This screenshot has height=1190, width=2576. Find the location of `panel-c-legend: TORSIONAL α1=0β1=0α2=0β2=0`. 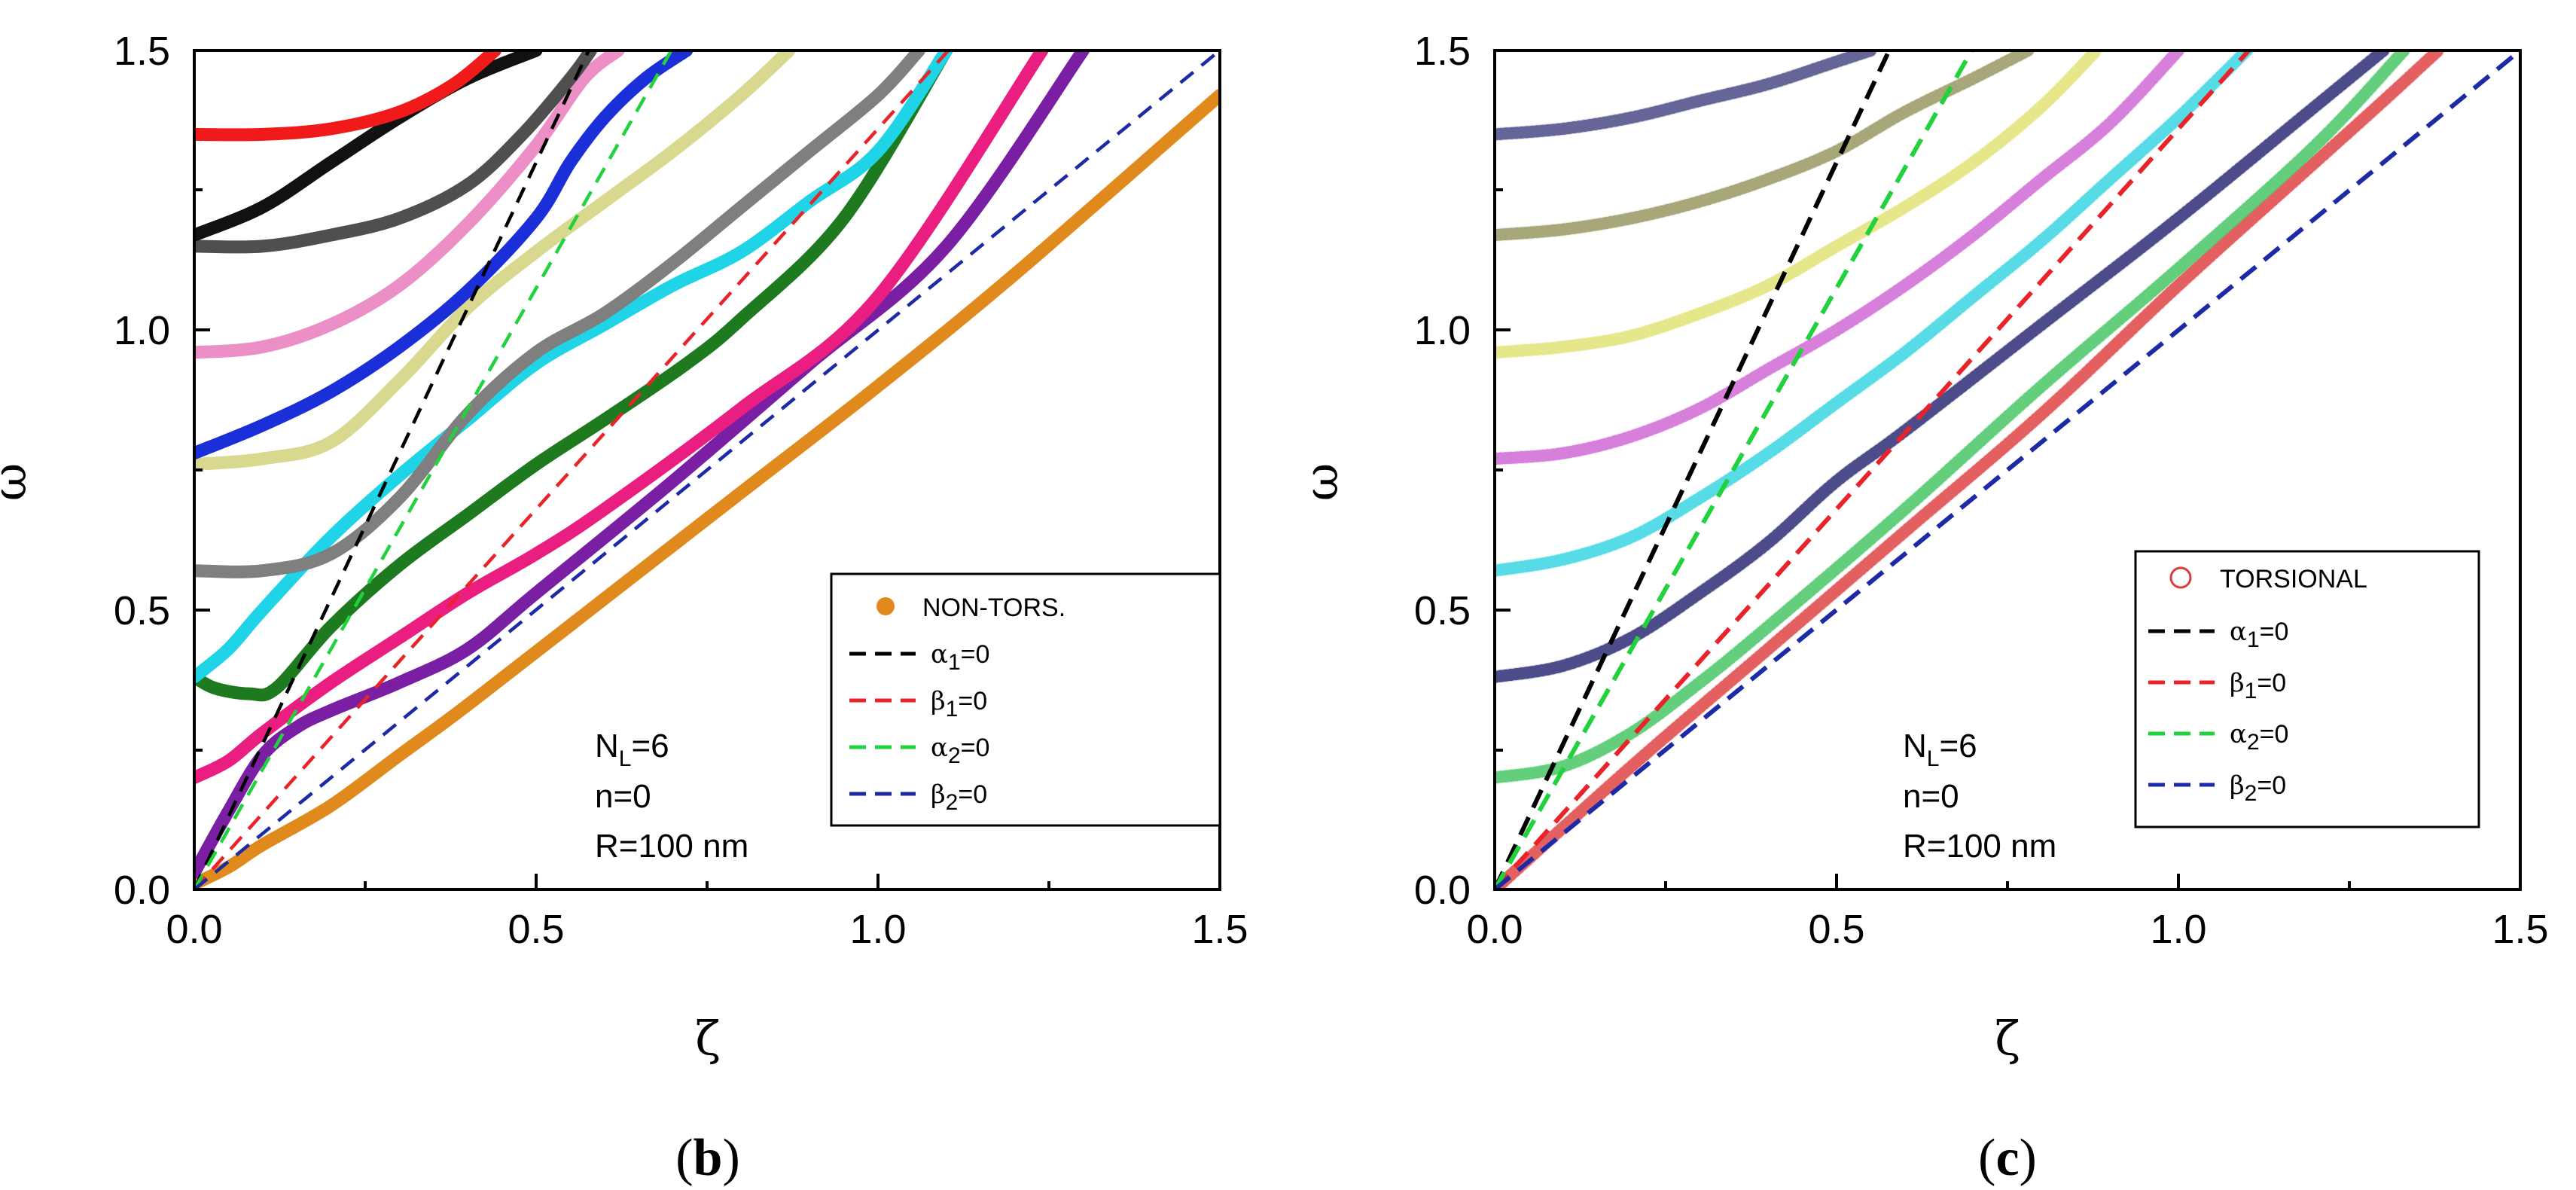

panel-c-legend: TORSIONAL α1=0β1=0α2=0β2=0 is located at coordinates (2307, 689).